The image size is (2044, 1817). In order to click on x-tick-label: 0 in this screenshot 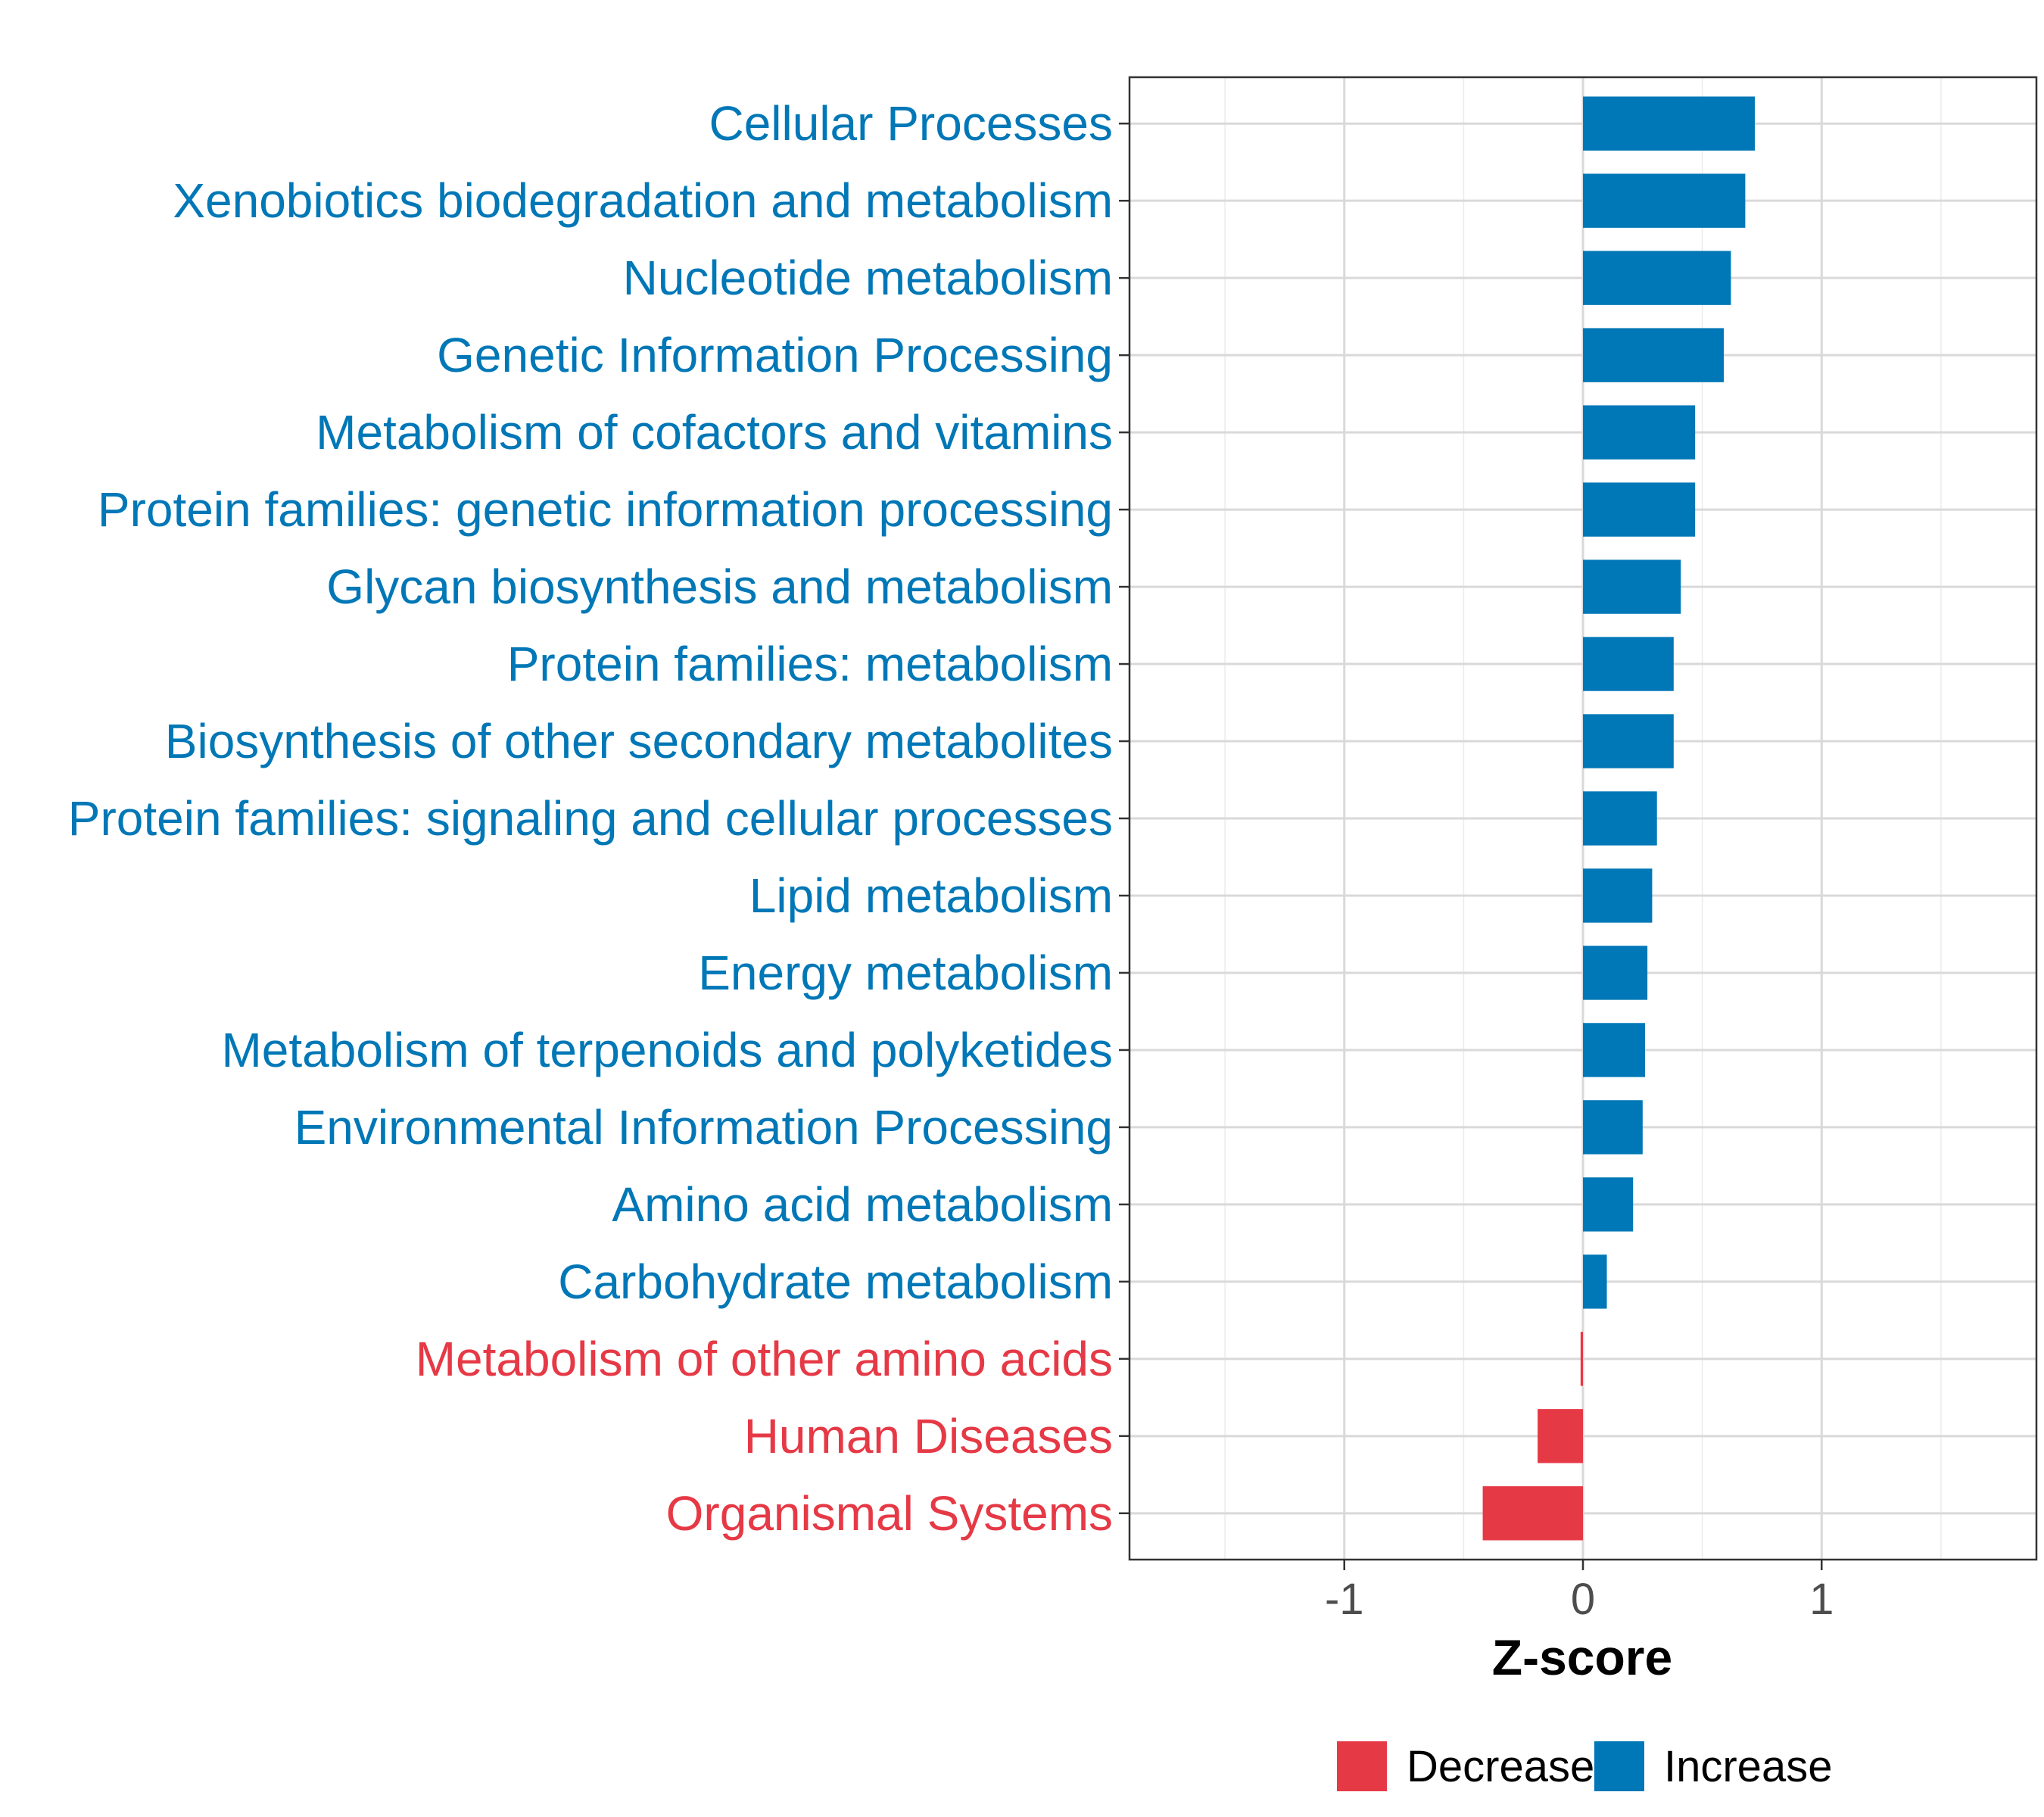, I will do `click(1583, 1599)`.